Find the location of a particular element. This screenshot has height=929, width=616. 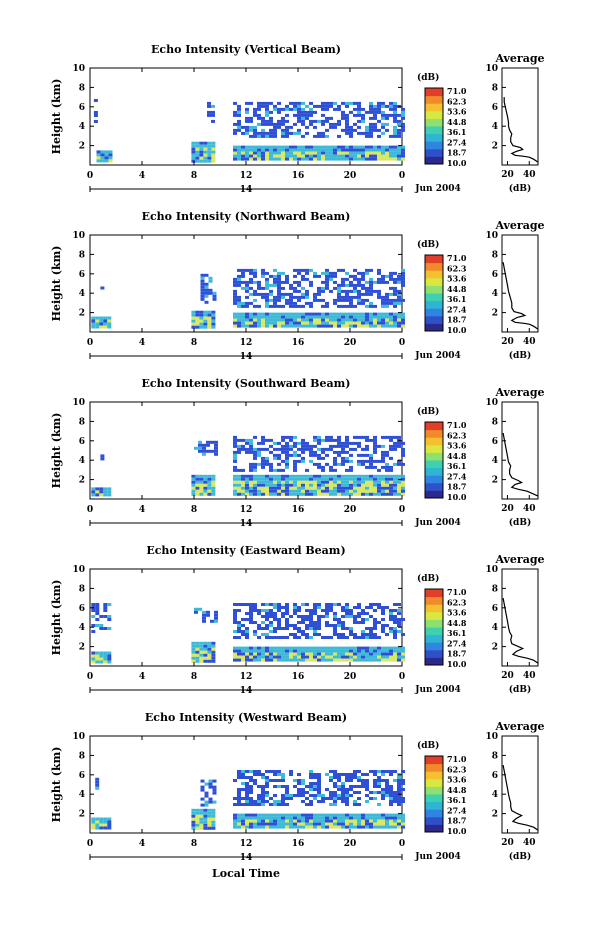

average-profile-line is located at coordinates (521, 130).